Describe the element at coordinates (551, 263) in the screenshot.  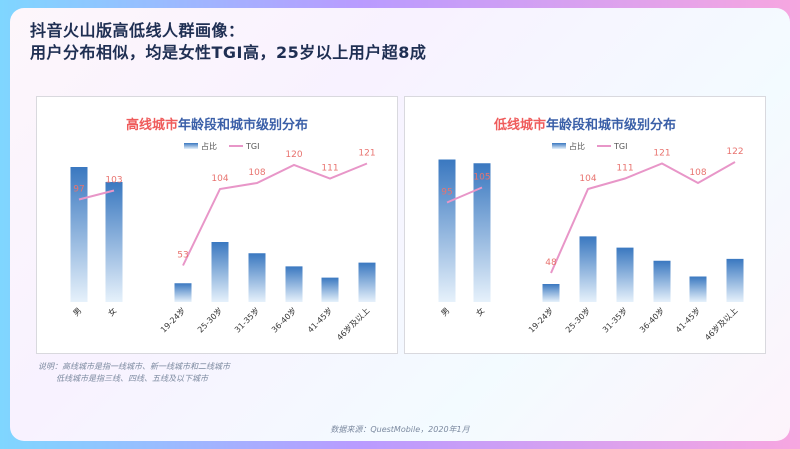
I see `tgi-data-label: 48` at that location.